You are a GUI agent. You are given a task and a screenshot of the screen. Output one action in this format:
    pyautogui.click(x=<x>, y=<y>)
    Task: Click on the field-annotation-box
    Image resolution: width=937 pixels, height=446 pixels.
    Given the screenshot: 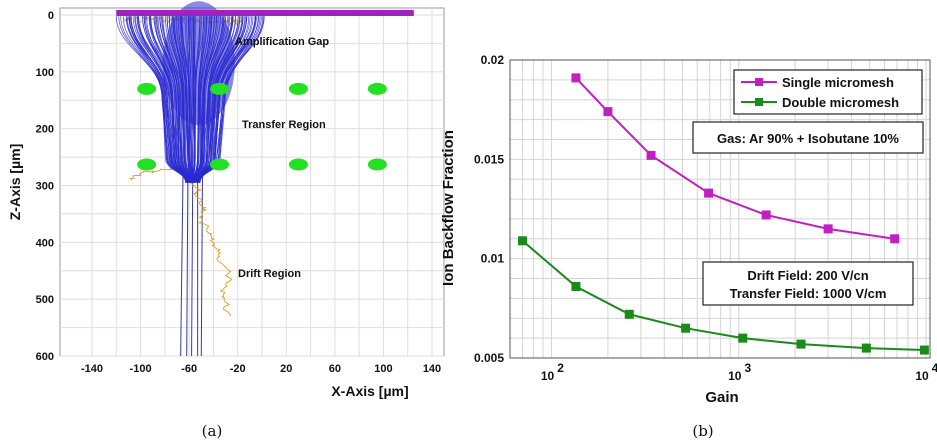 What is the action you would take?
    pyautogui.click(x=808, y=283)
    